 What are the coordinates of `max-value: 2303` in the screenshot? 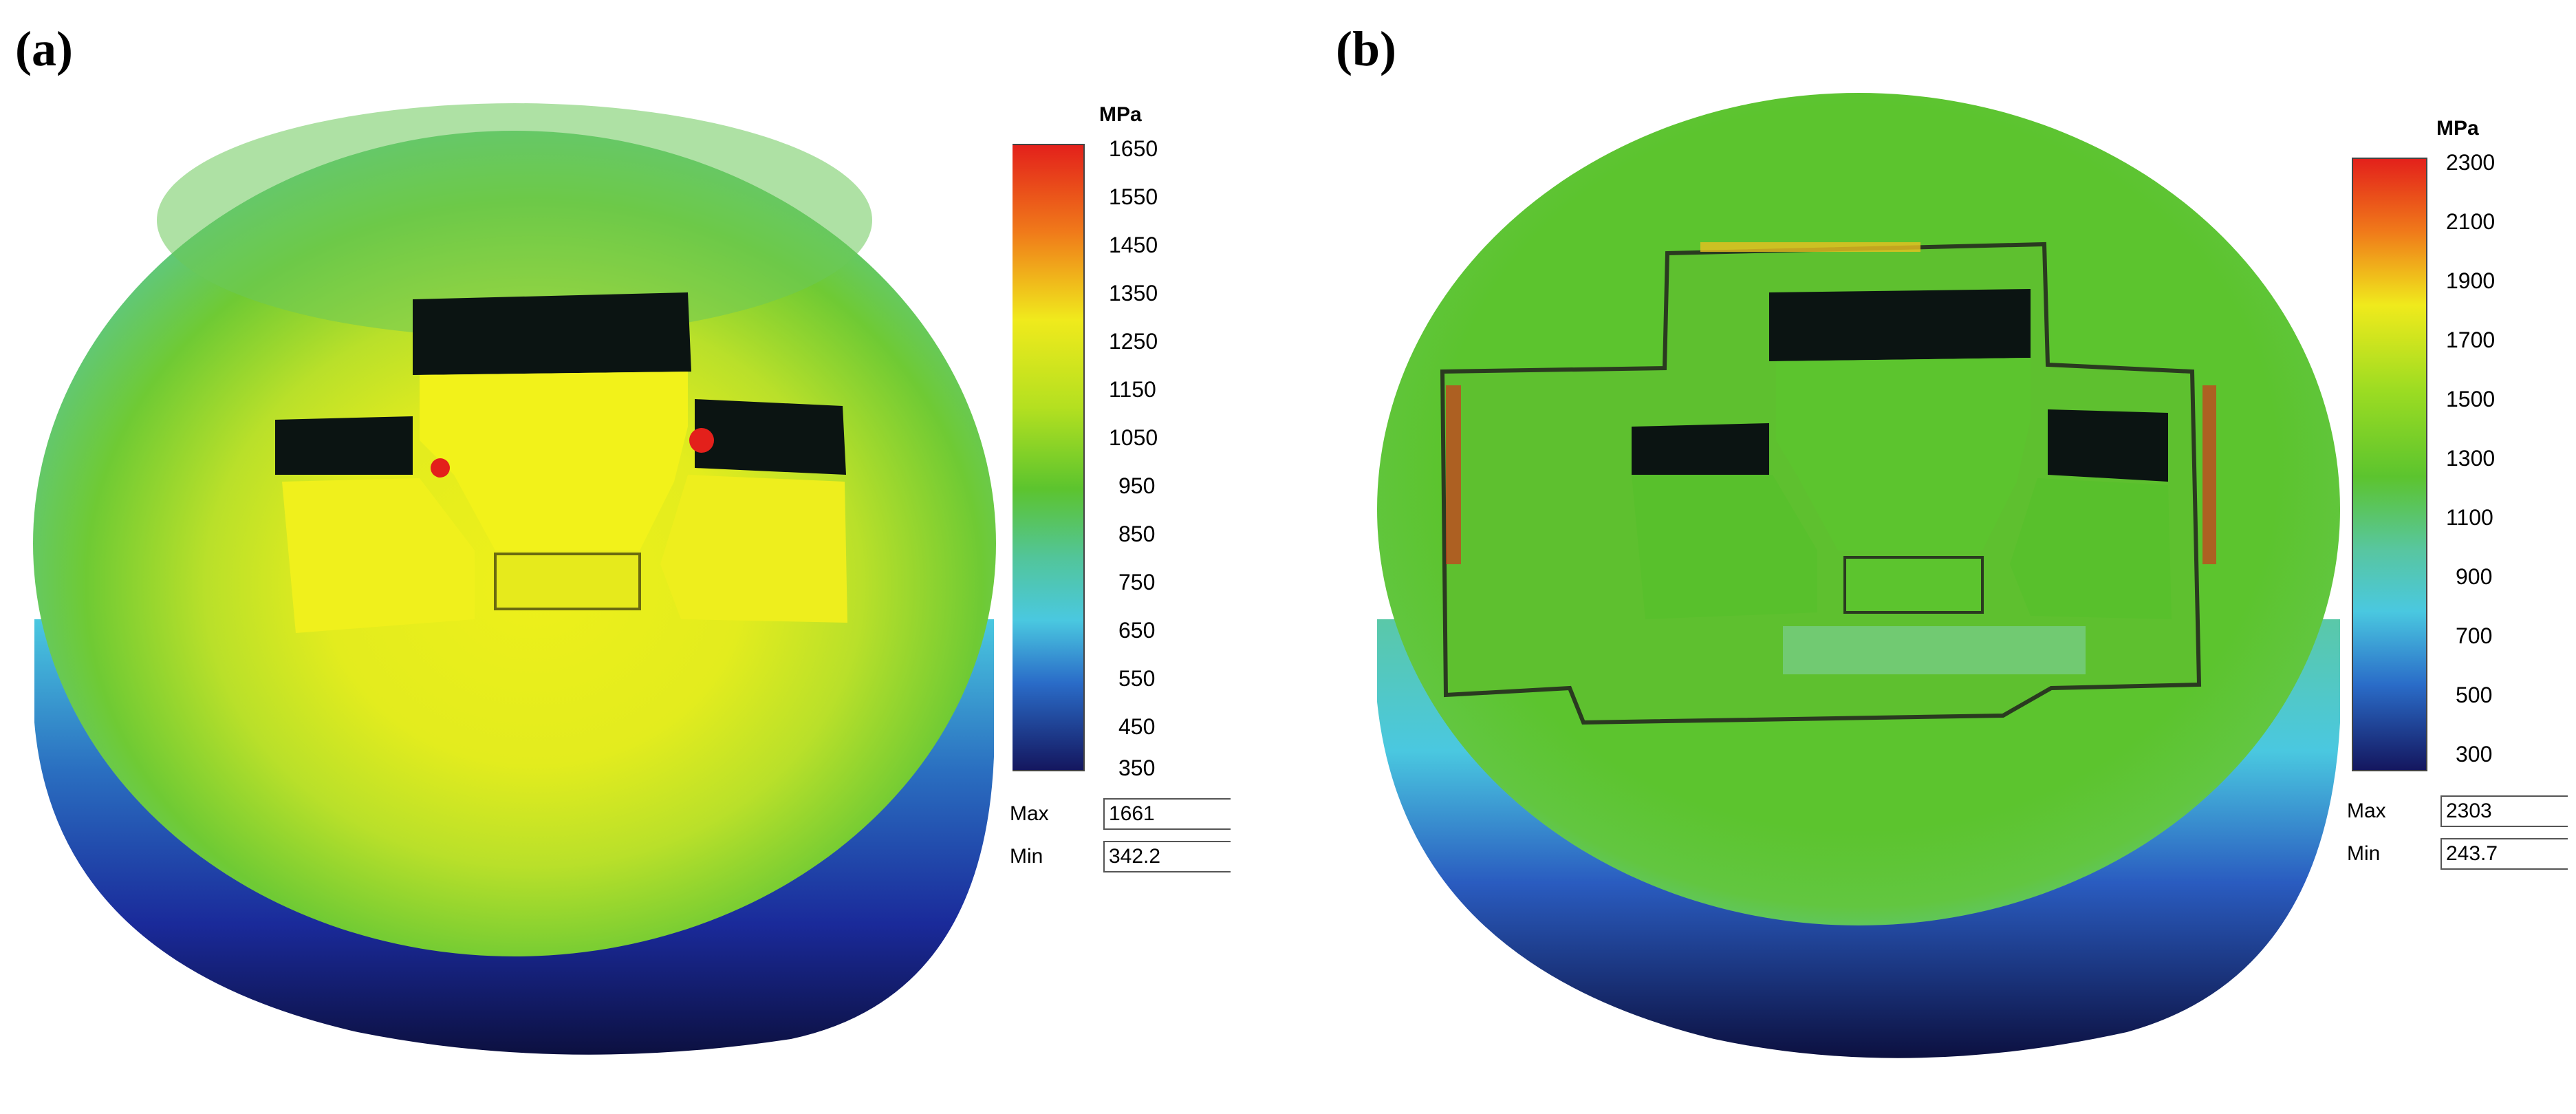 It's located at (2504, 811).